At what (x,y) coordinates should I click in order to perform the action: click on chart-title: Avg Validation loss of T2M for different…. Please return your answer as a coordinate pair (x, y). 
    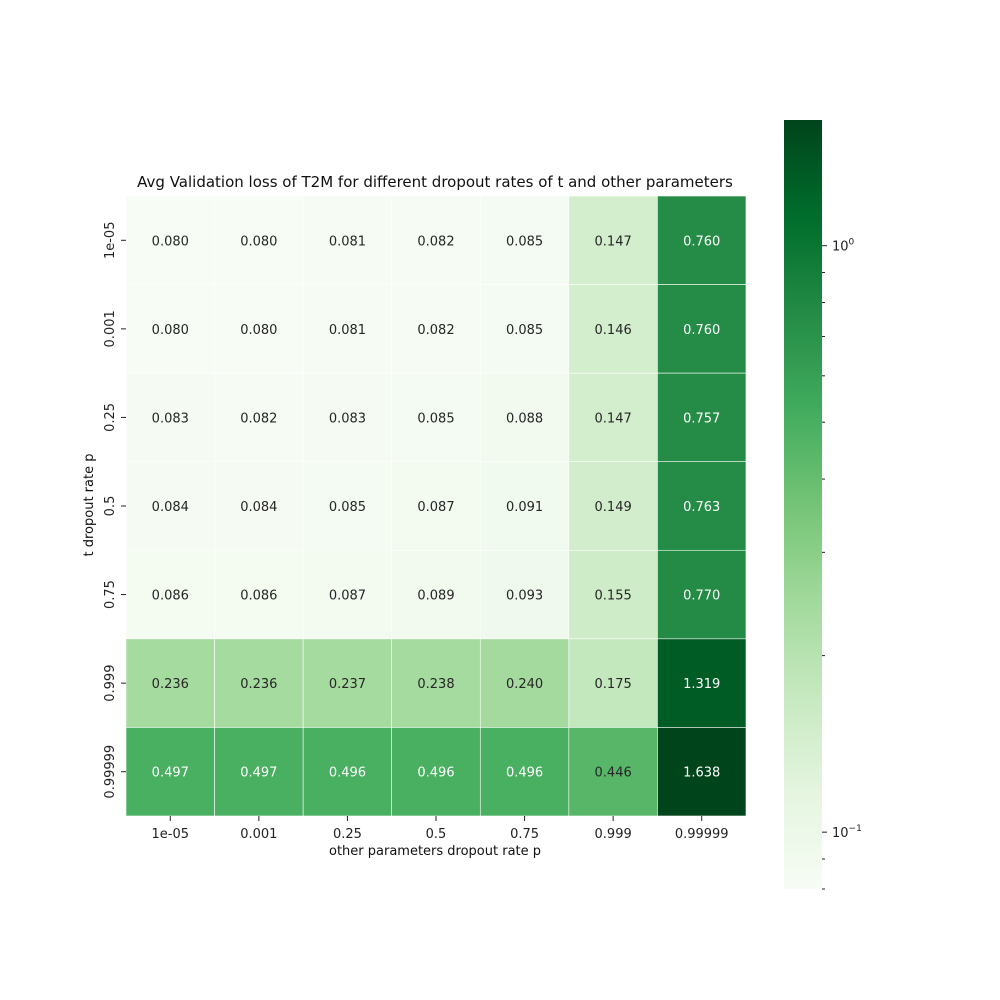
    Looking at the image, I should click on (435, 182).